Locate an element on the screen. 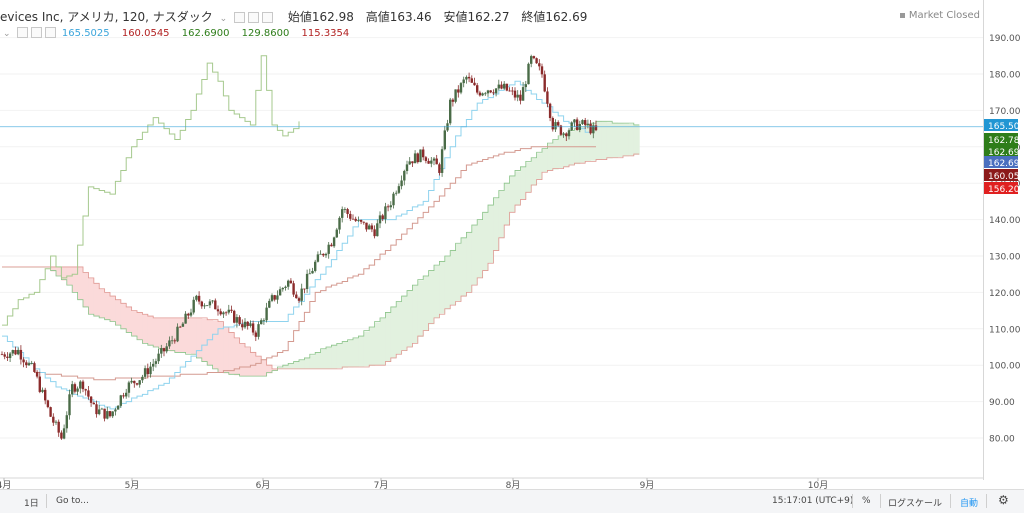 Image resolution: width=1024 pixels, height=513 pixels. x-tick-label: 8月 is located at coordinates (513, 484).